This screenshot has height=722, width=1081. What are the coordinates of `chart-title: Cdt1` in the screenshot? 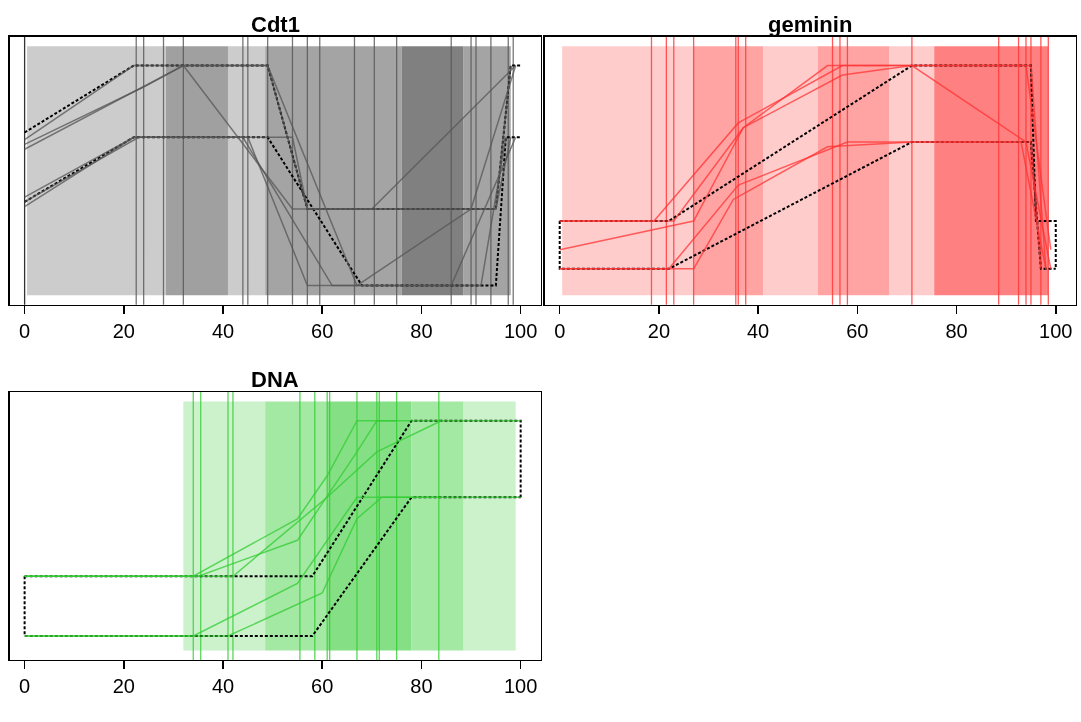 It's located at (275, 24).